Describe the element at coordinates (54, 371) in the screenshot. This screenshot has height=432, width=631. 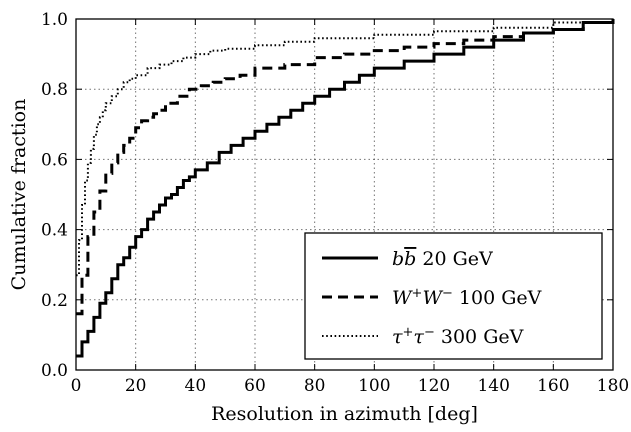
I see `y-tick-label: 0.0` at that location.